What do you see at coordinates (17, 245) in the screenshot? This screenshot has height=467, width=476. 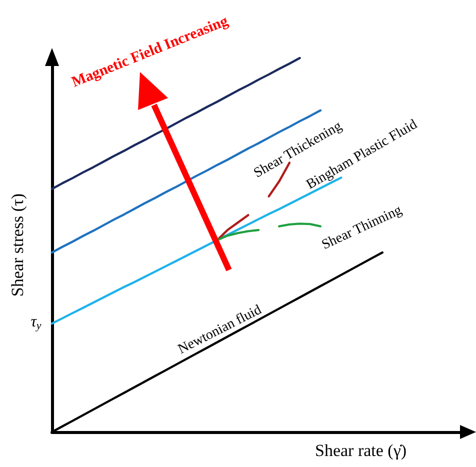 I see `y-axis-title: Shear stress (τ)` at bounding box center [17, 245].